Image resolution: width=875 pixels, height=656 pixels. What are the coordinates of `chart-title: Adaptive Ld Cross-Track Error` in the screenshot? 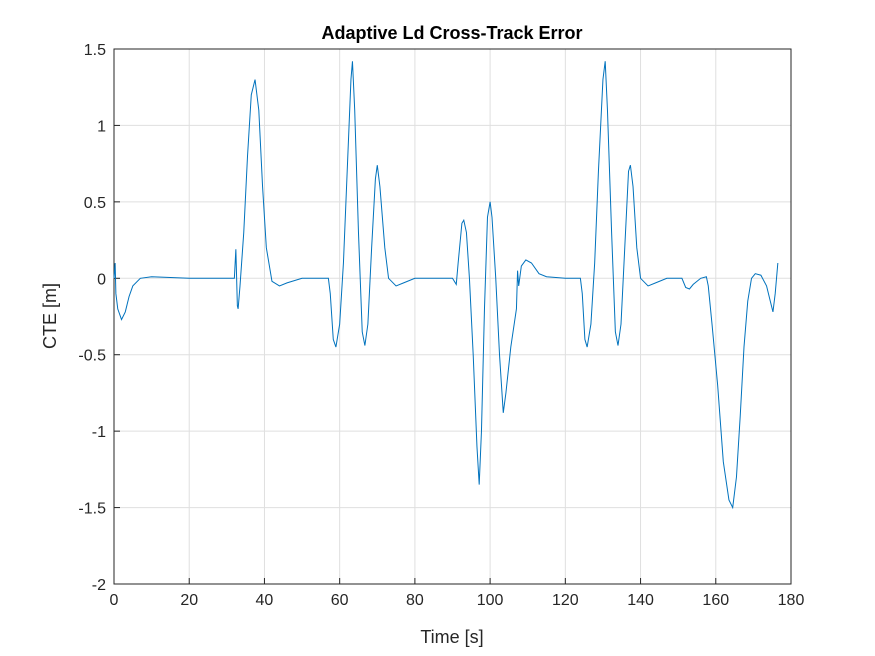 It's located at (451, 33).